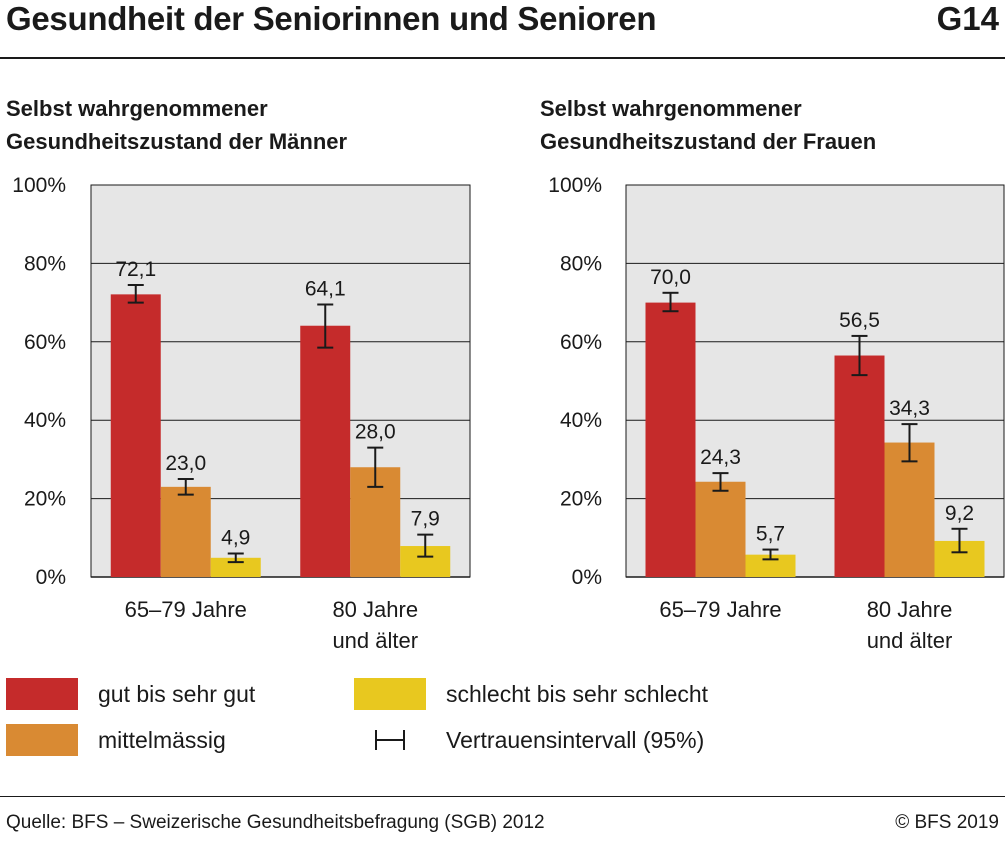 The image size is (1005, 845). Describe the element at coordinates (910, 609) in the screenshot. I see `women-category-label: 80 Jahre` at that location.